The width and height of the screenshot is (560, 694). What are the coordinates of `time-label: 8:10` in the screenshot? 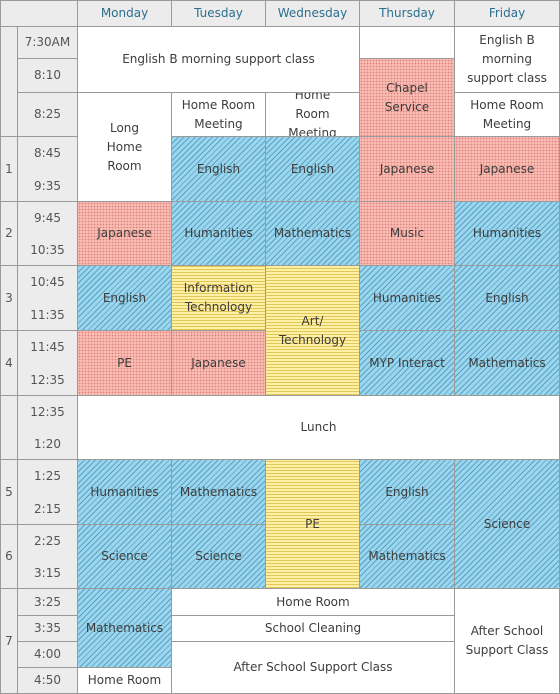 It's located at (47, 75).